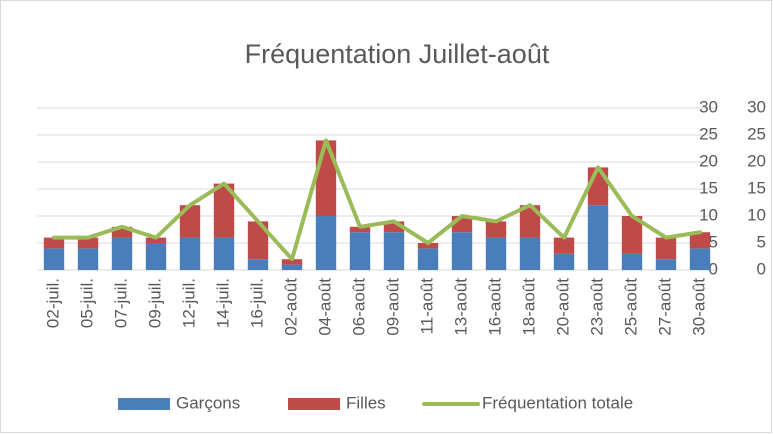 The height and width of the screenshot is (434, 773). Describe the element at coordinates (756, 160) in the screenshot. I see `y2-tick-label: 20` at that location.